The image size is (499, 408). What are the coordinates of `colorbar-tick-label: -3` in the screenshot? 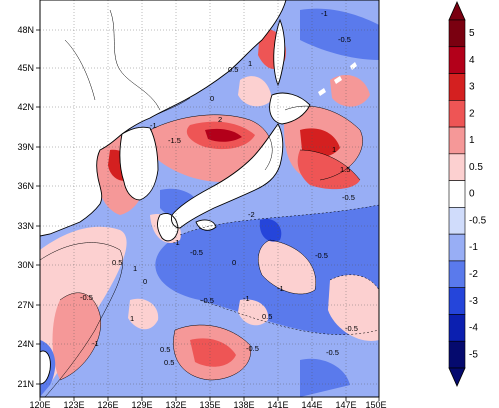 It's located at (473, 301).